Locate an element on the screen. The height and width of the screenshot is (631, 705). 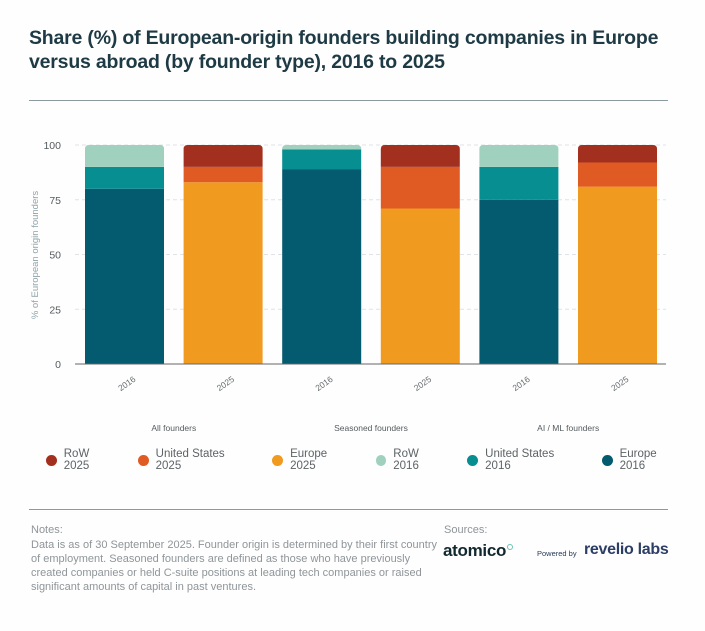
revelio-labs-logo: revelio labs is located at coordinates (626, 550).